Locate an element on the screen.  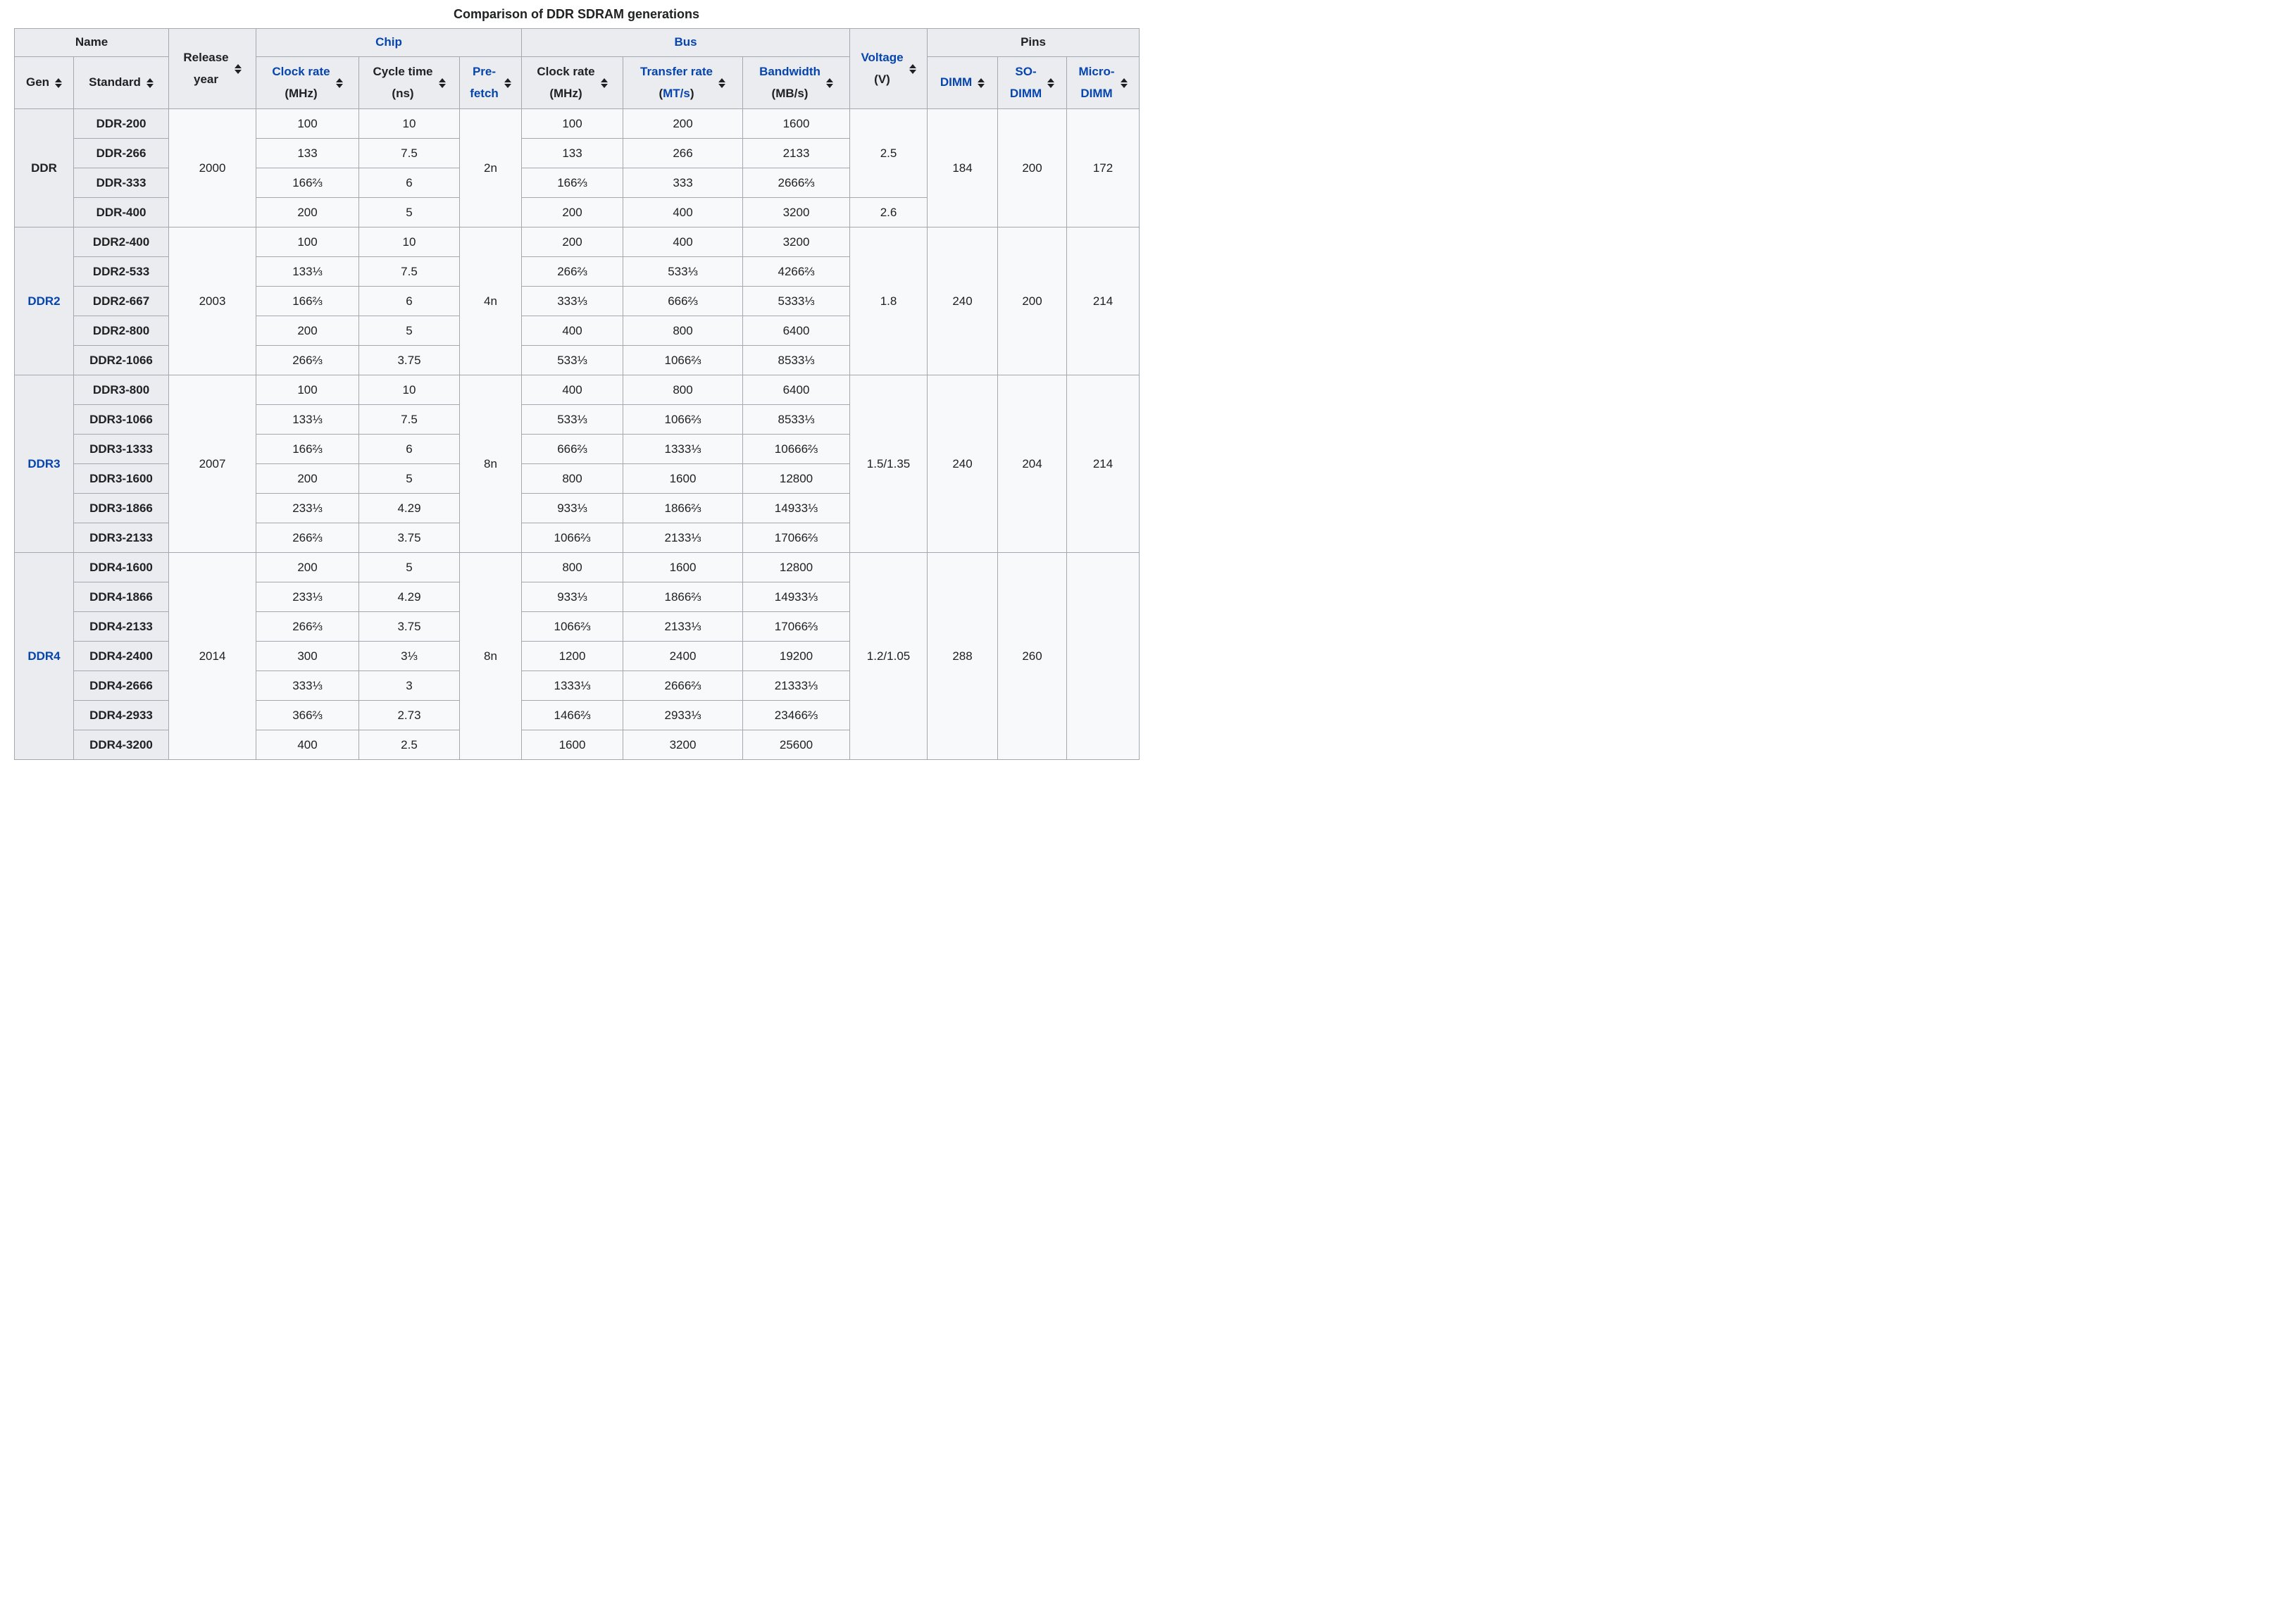
bandwidth-cell: 5333⅓ is located at coordinates (796, 301).